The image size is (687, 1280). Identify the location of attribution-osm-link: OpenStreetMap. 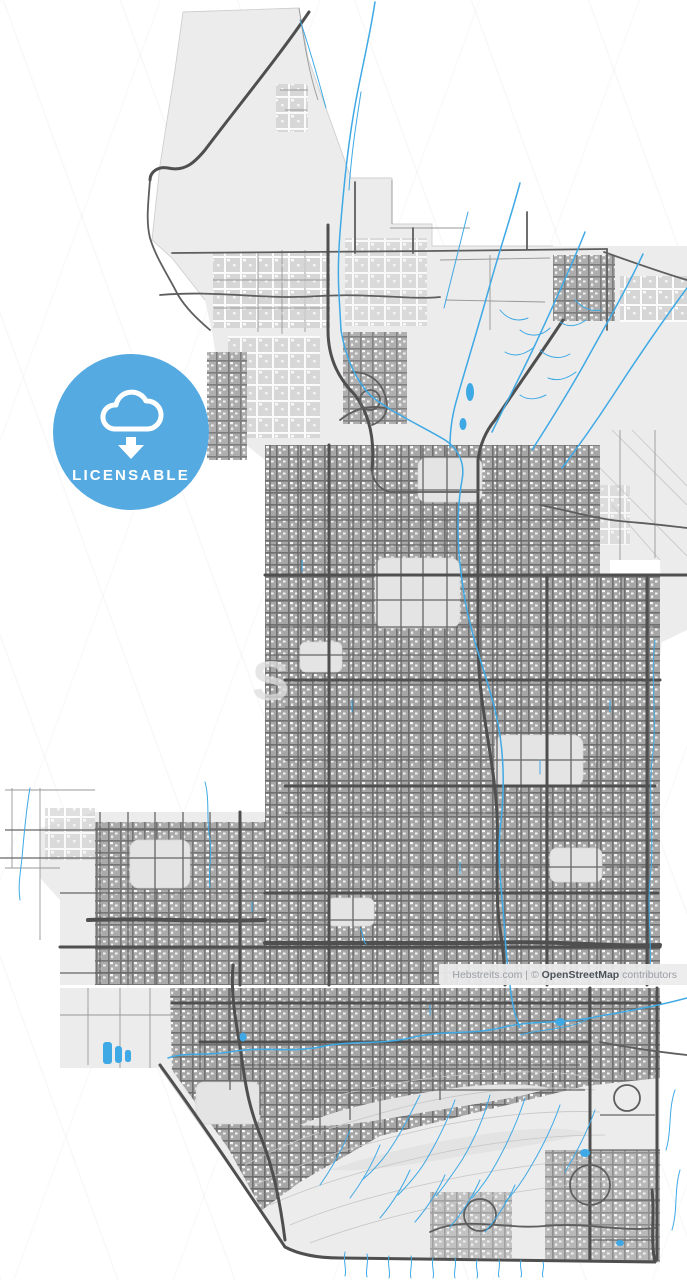
(580, 974).